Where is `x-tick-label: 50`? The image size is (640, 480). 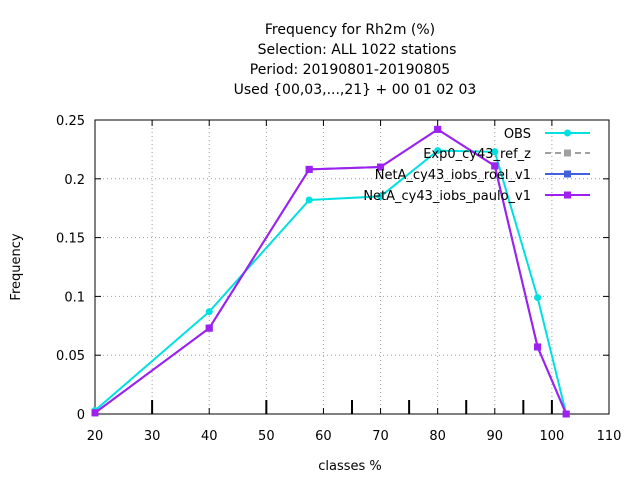
x-tick-label: 50 is located at coordinates (266, 436).